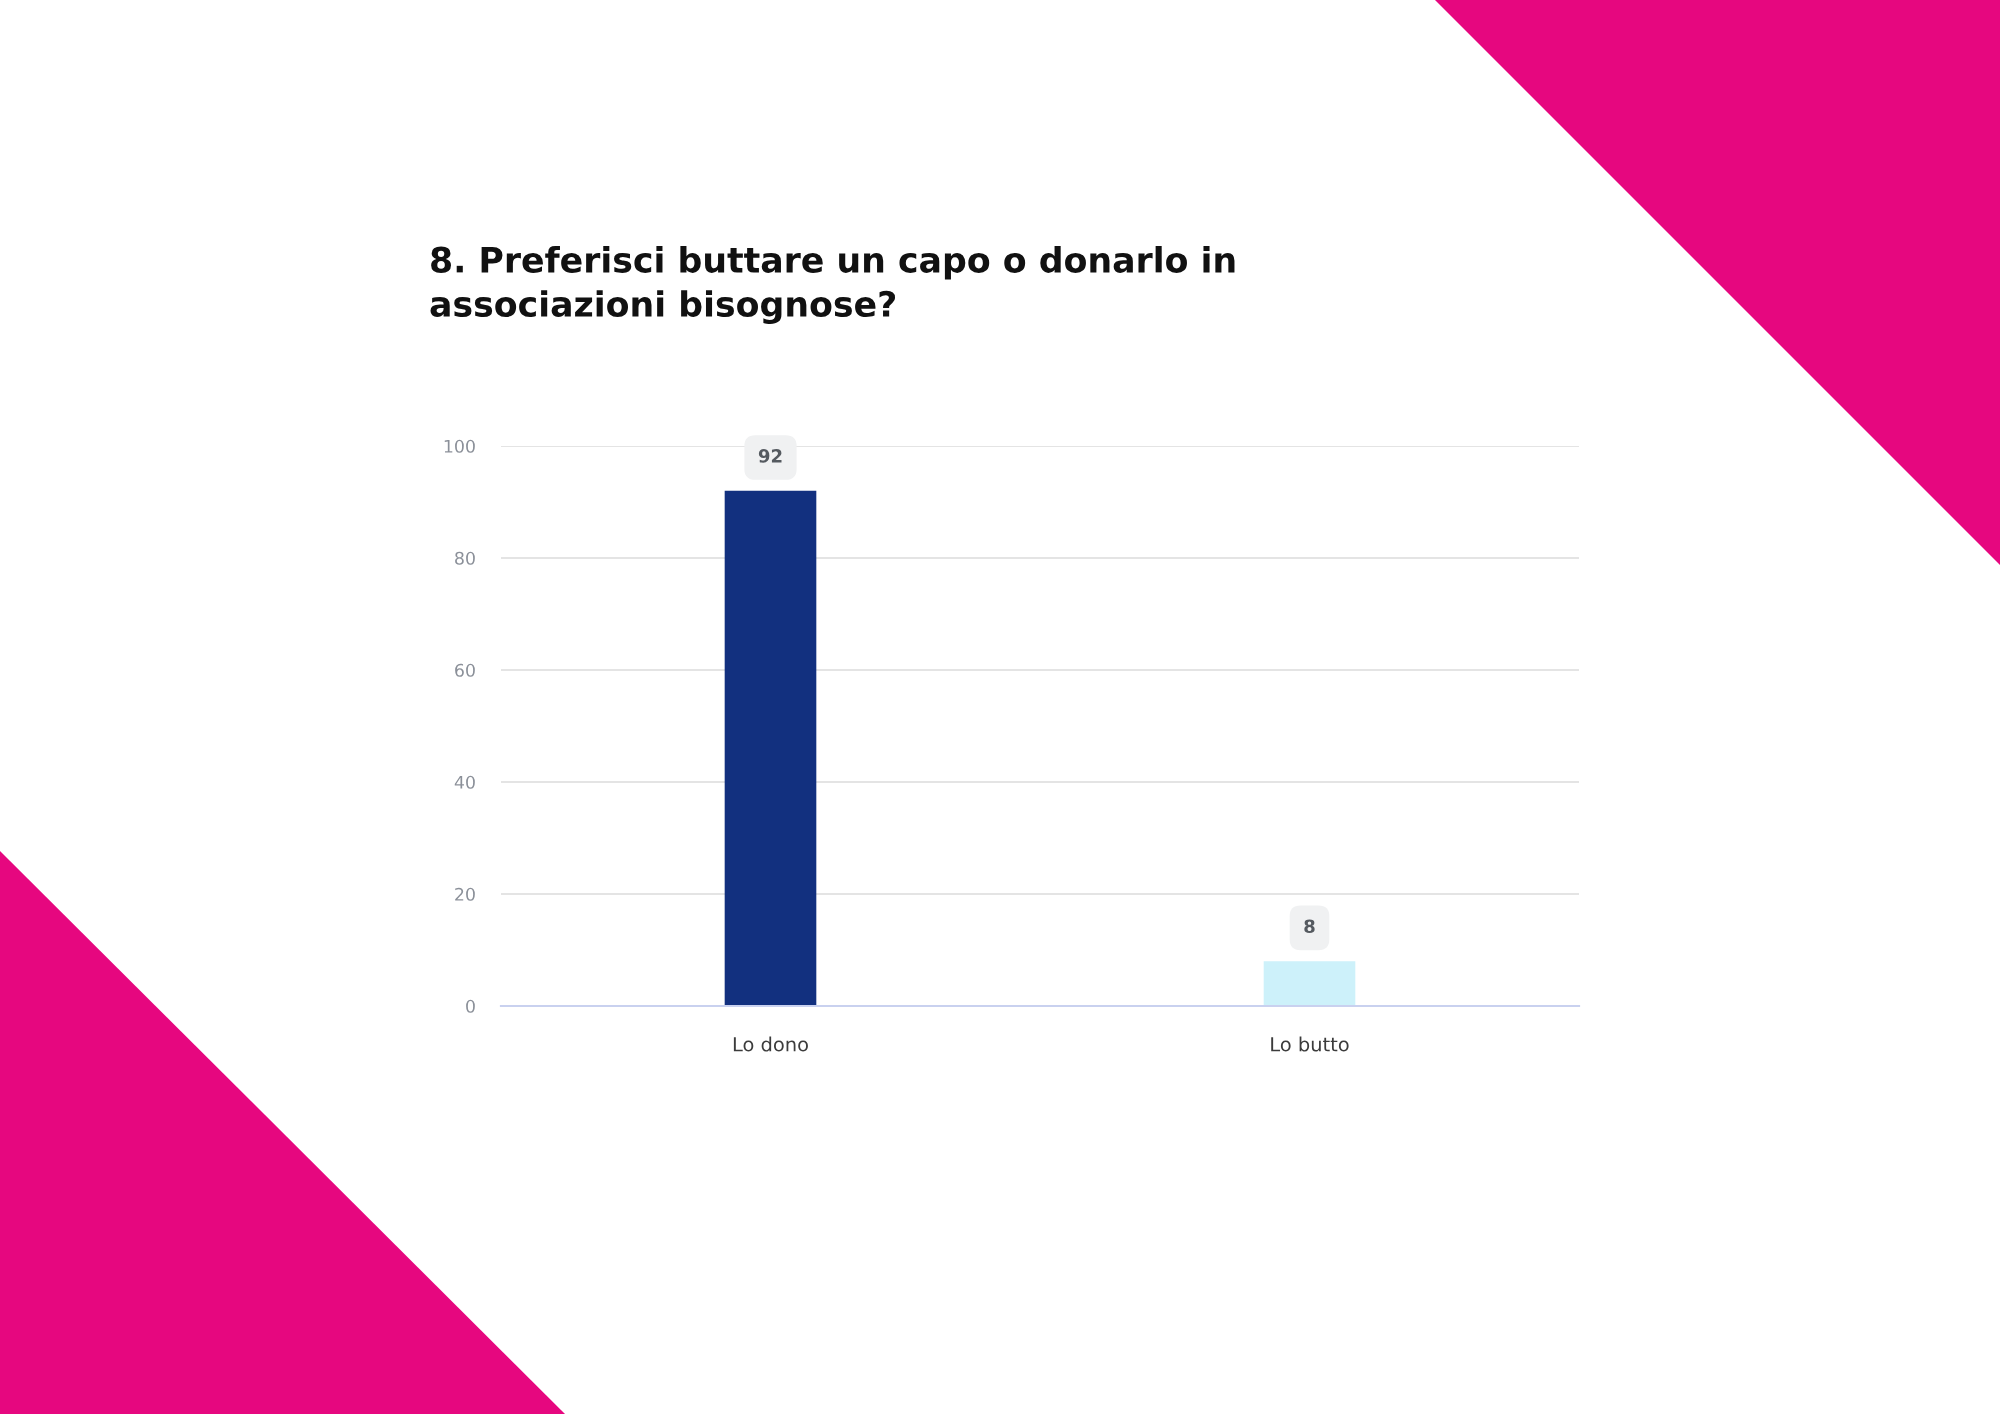 The image size is (2000, 1414). I want to click on y-tick-label: 80, so click(465, 558).